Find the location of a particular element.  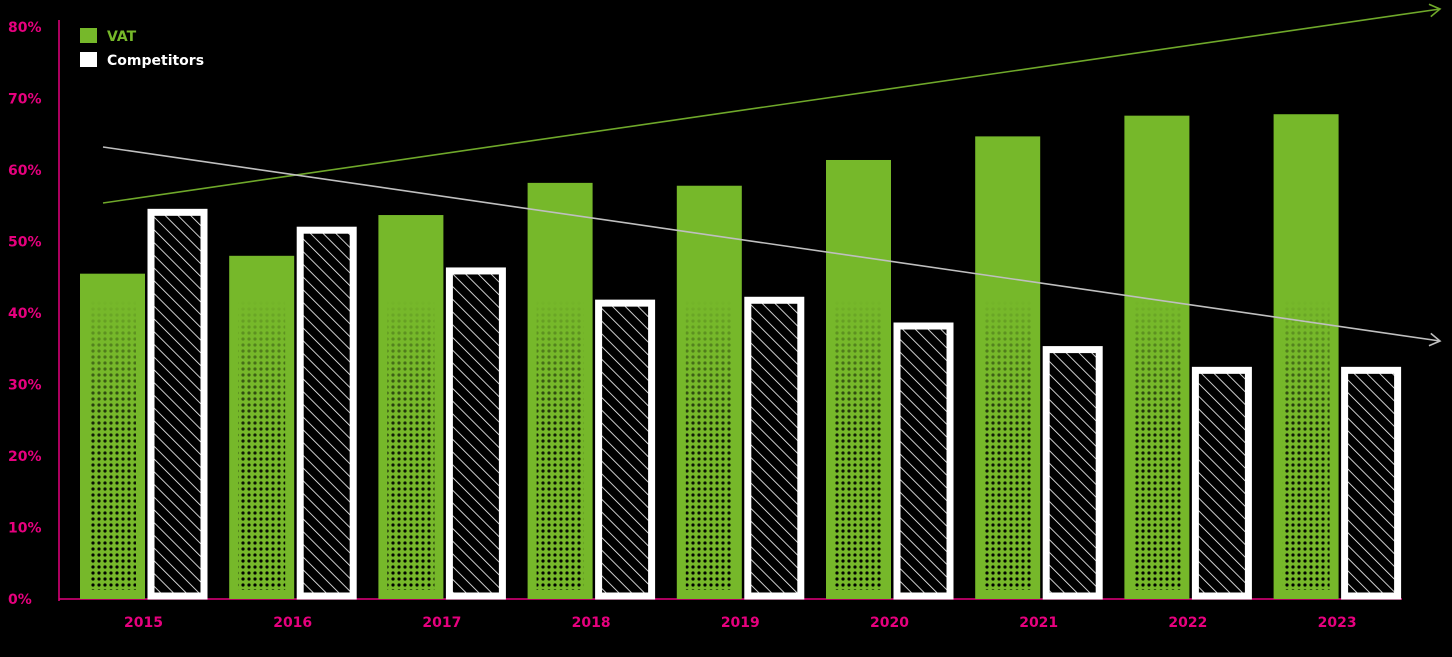

x-tick-label: 2020 is located at coordinates (889, 623).